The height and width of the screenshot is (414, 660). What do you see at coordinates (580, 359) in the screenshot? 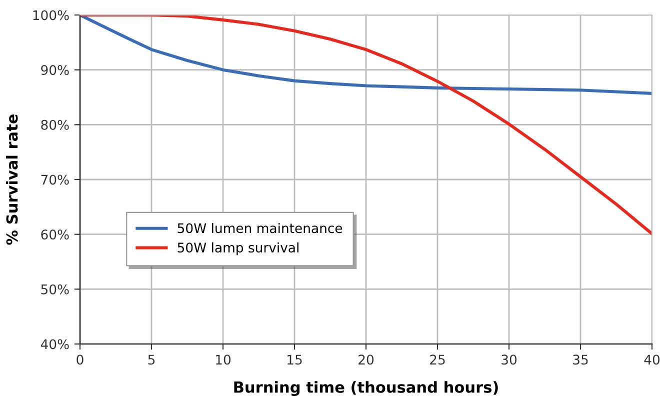
I see `x-tick-label: 35` at bounding box center [580, 359].